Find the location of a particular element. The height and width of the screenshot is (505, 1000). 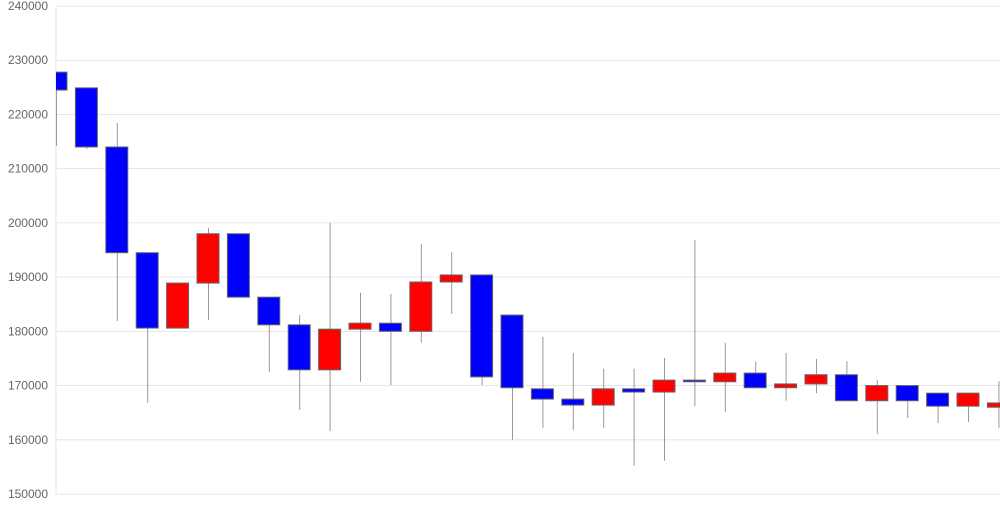

y-tick-label: 200000 is located at coordinates (28, 223).